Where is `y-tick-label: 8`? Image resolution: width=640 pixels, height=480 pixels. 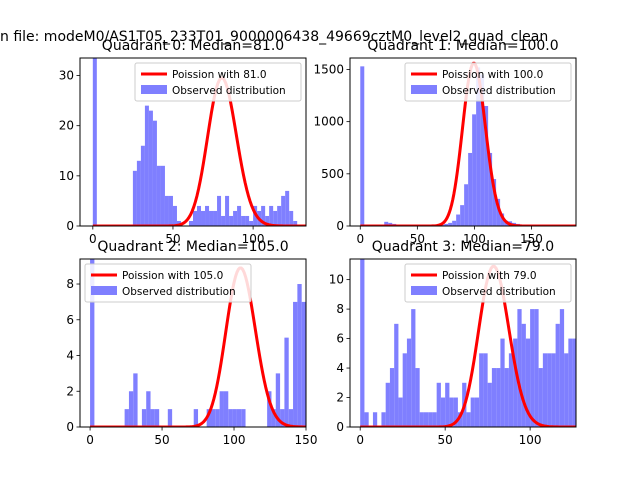 y-tick-label: 8 is located at coordinates (70, 284).